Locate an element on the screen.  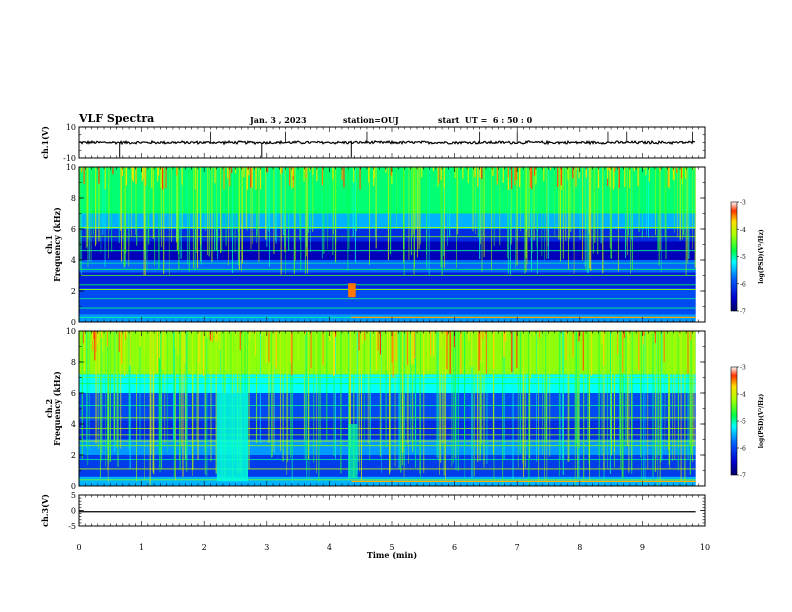
ch1-waveform-panel: 10 -10 ch.1(V) is located at coordinates (373, 143).